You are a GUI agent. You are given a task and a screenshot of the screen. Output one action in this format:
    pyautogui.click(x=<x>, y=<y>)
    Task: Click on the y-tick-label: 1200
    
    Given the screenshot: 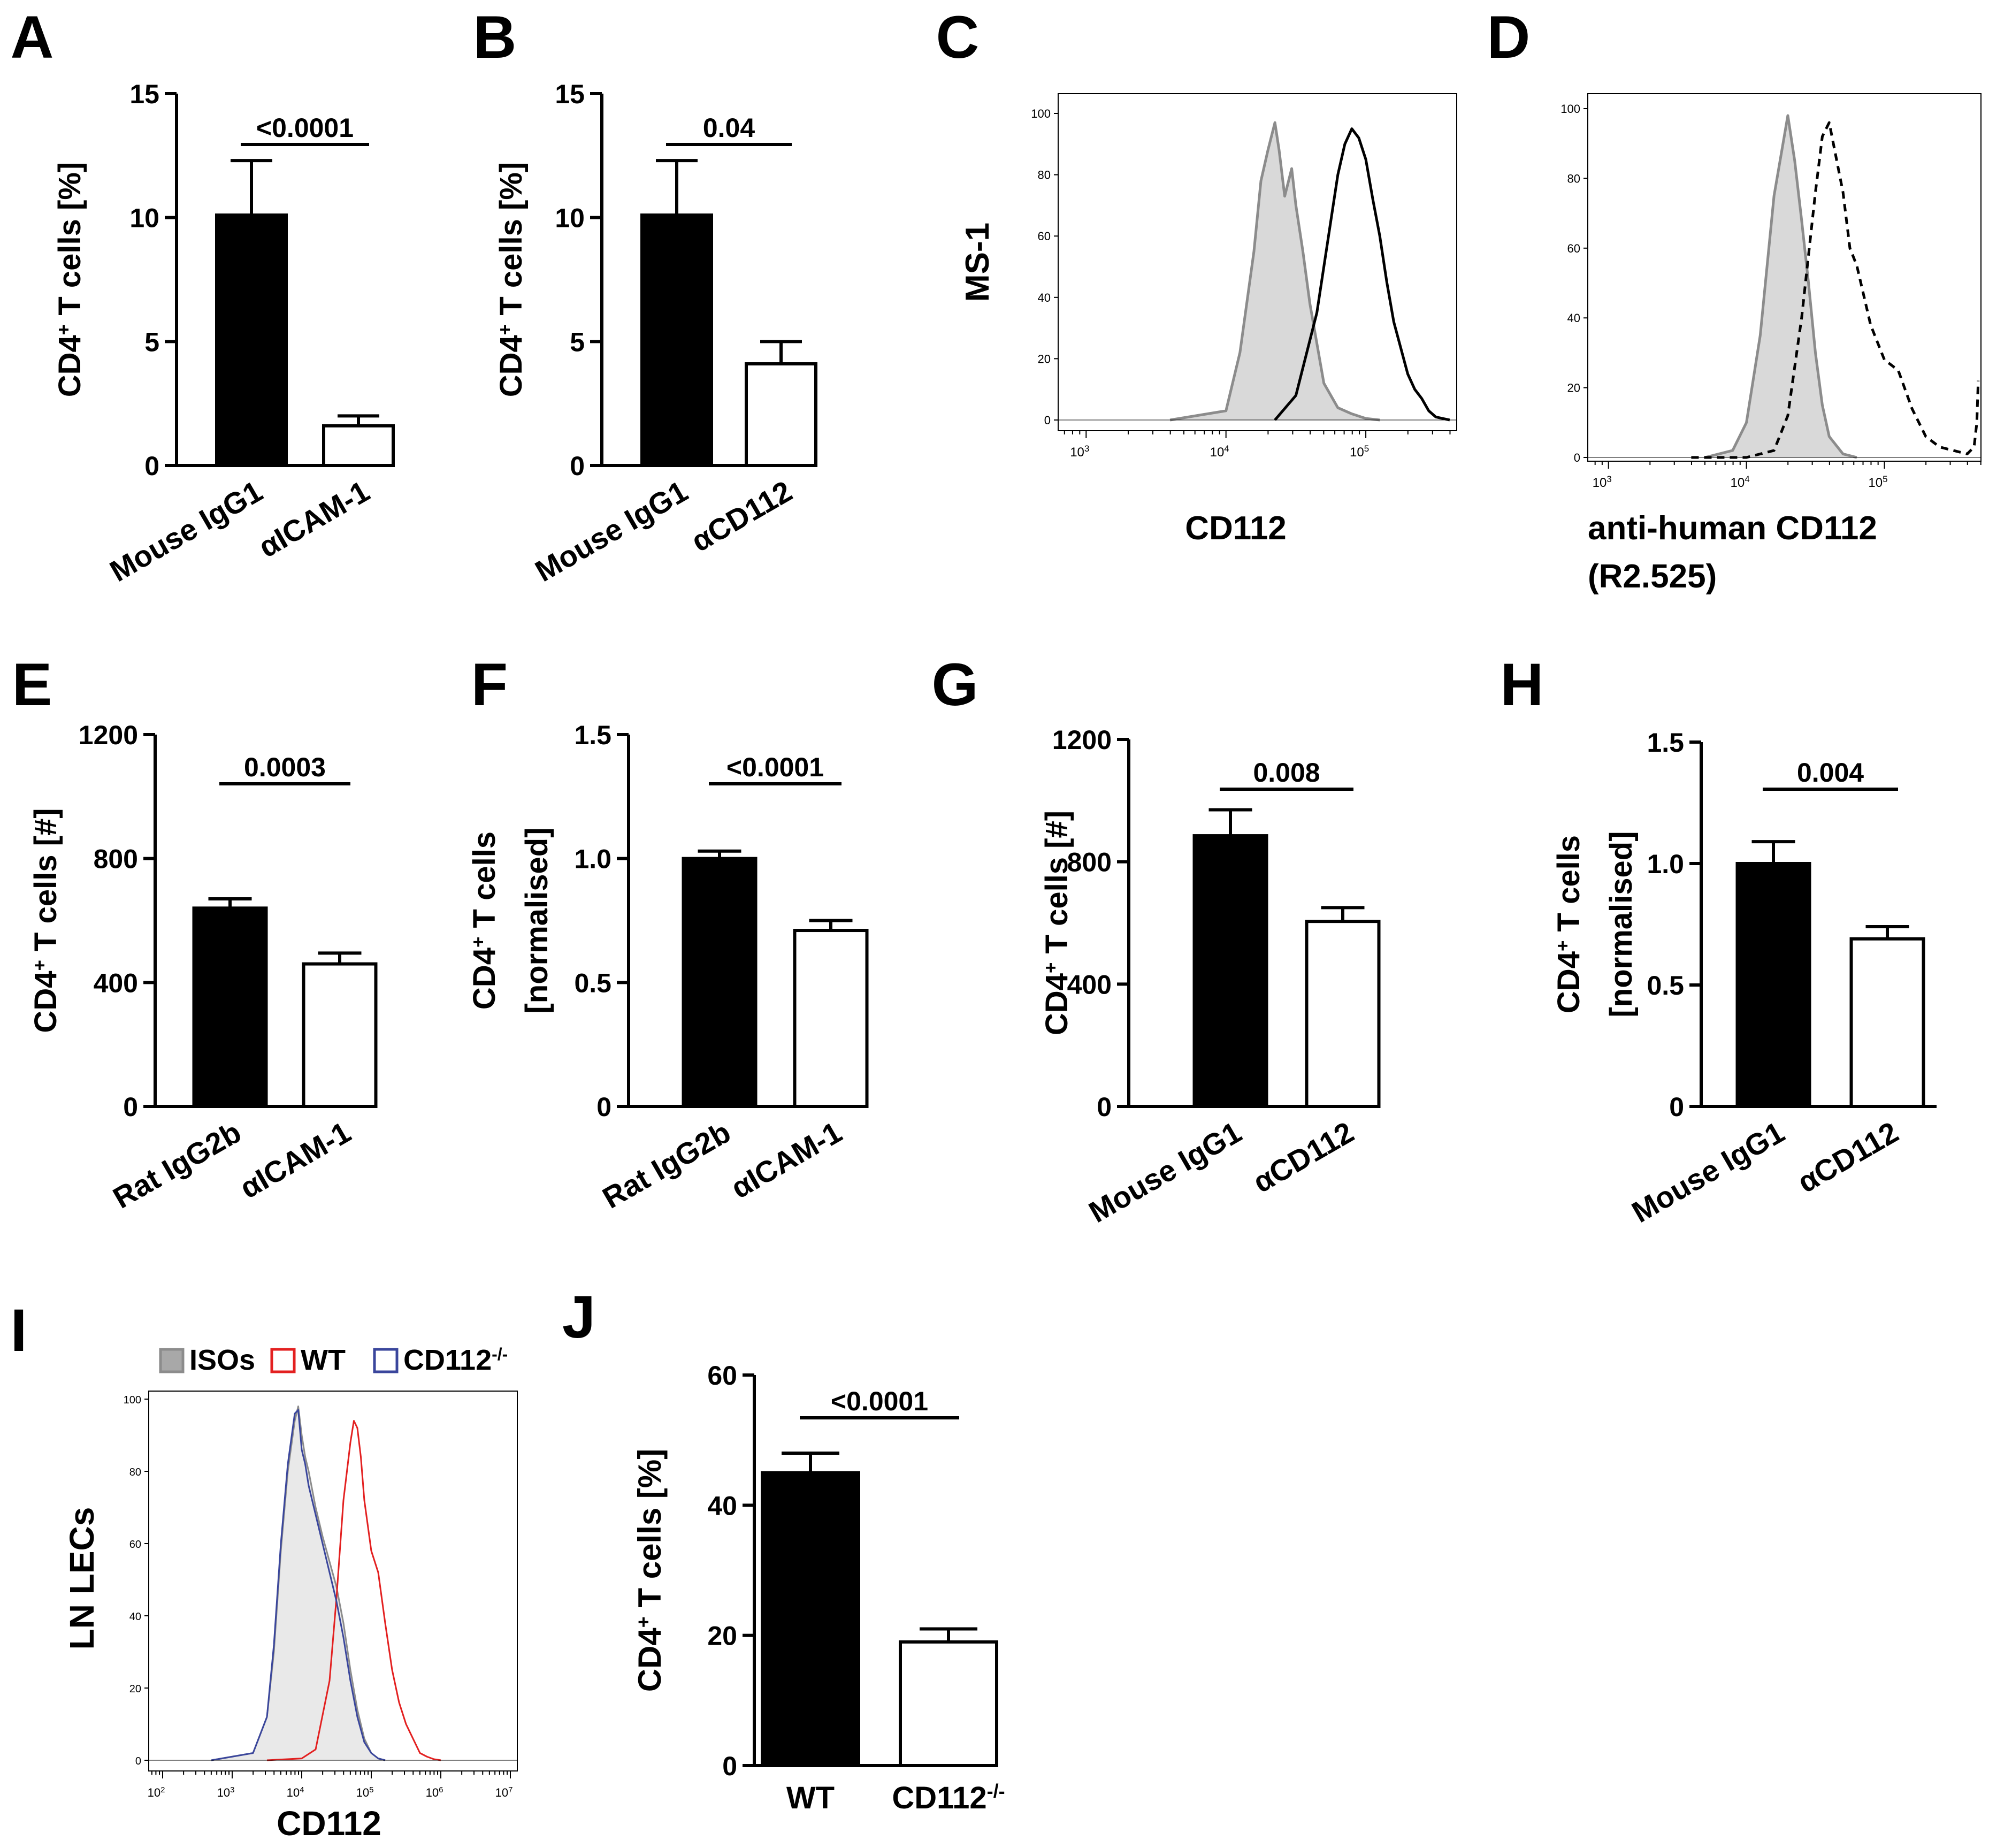 What is the action you would take?
    pyautogui.click(x=109, y=735)
    